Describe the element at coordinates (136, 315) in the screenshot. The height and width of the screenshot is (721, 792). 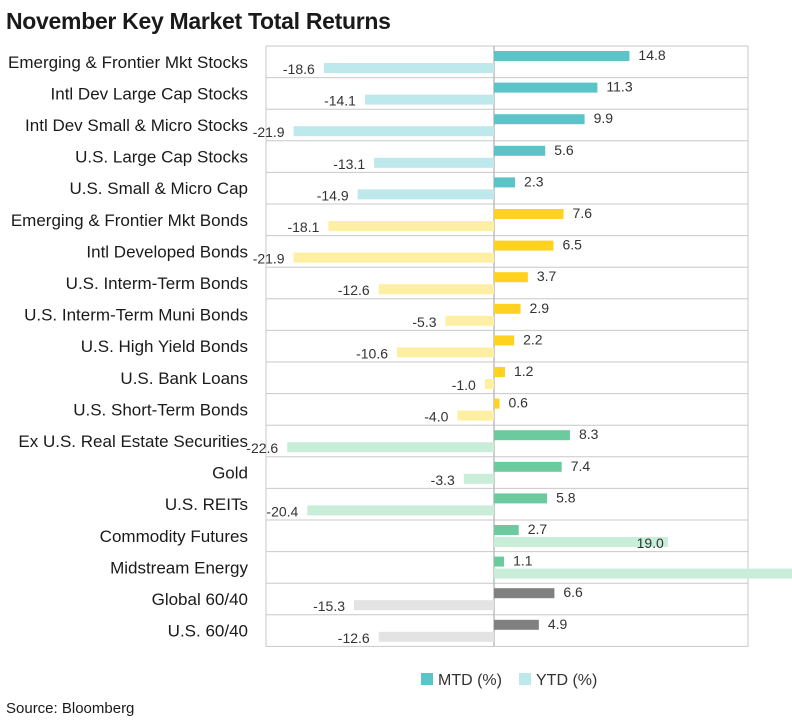
I see `category-label: U.S. Interm-Term Muni Bonds` at that location.